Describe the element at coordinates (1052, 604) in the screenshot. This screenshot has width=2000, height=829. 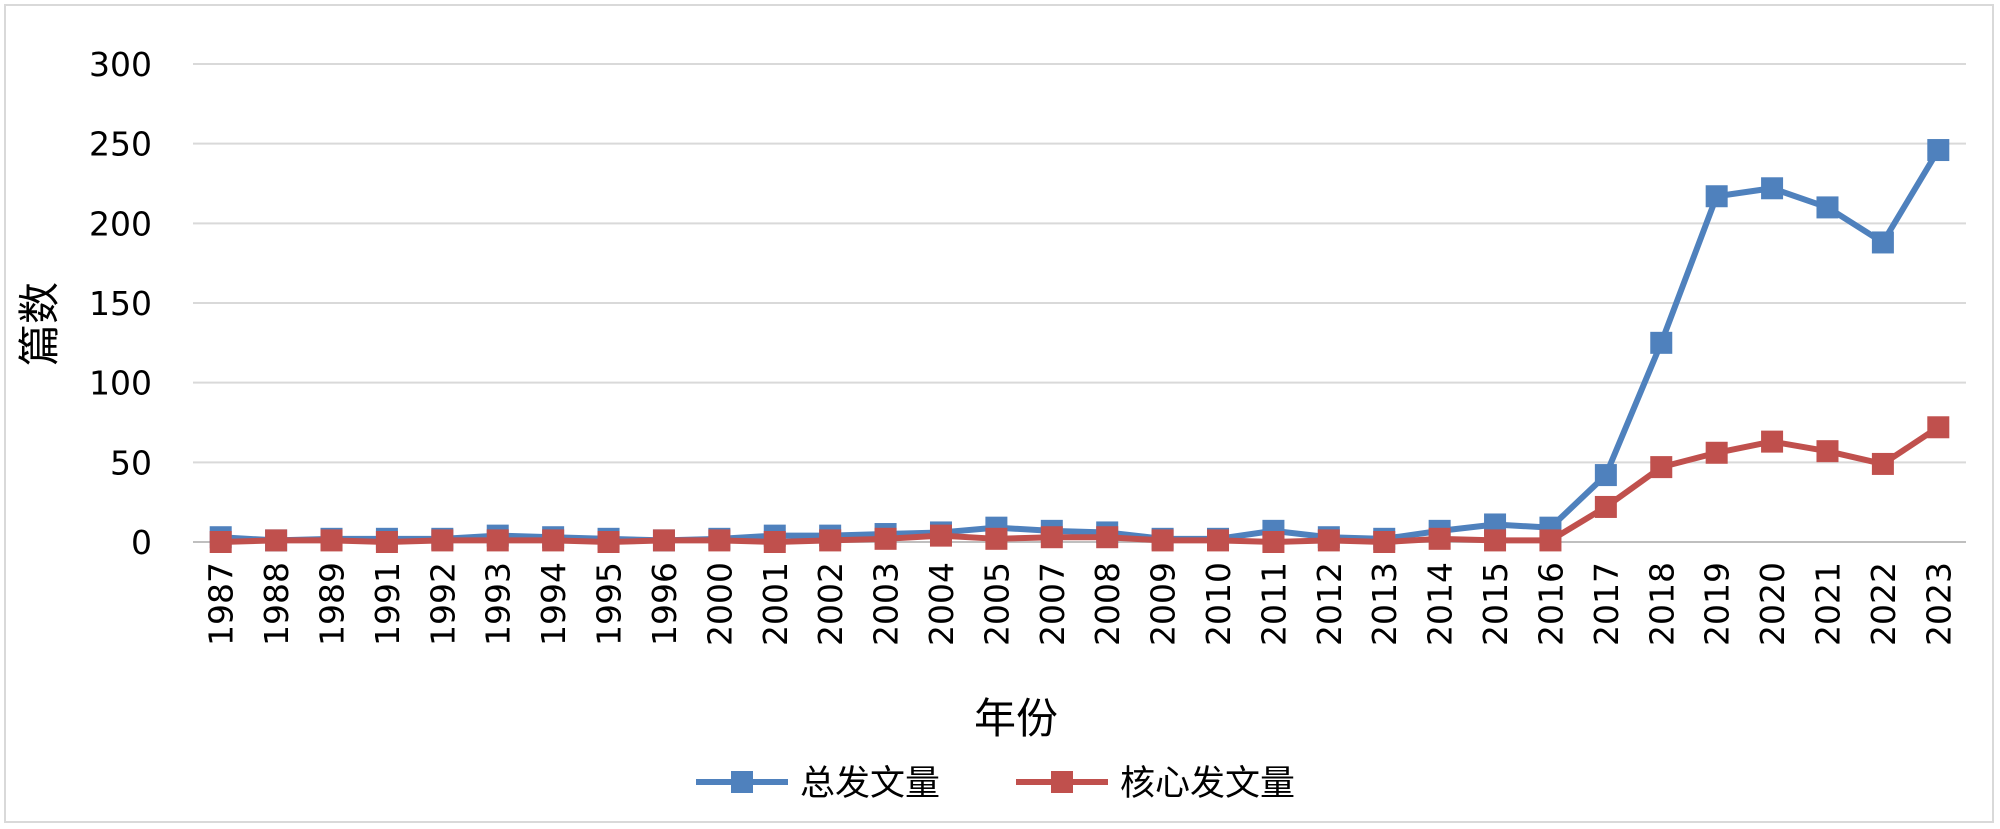
I see `x-tick-label: 2007` at that location.